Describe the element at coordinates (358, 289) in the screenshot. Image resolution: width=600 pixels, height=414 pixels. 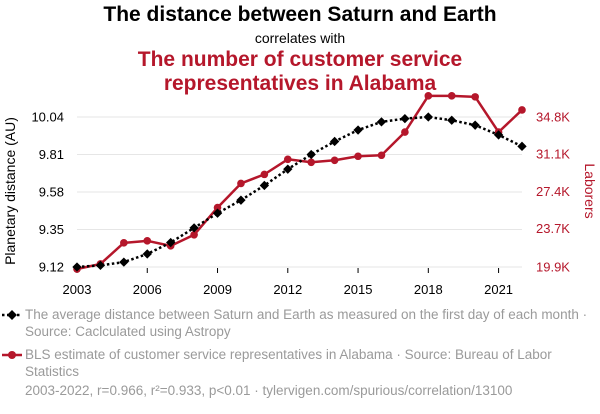
I see `x-tick-label: 2015` at that location.